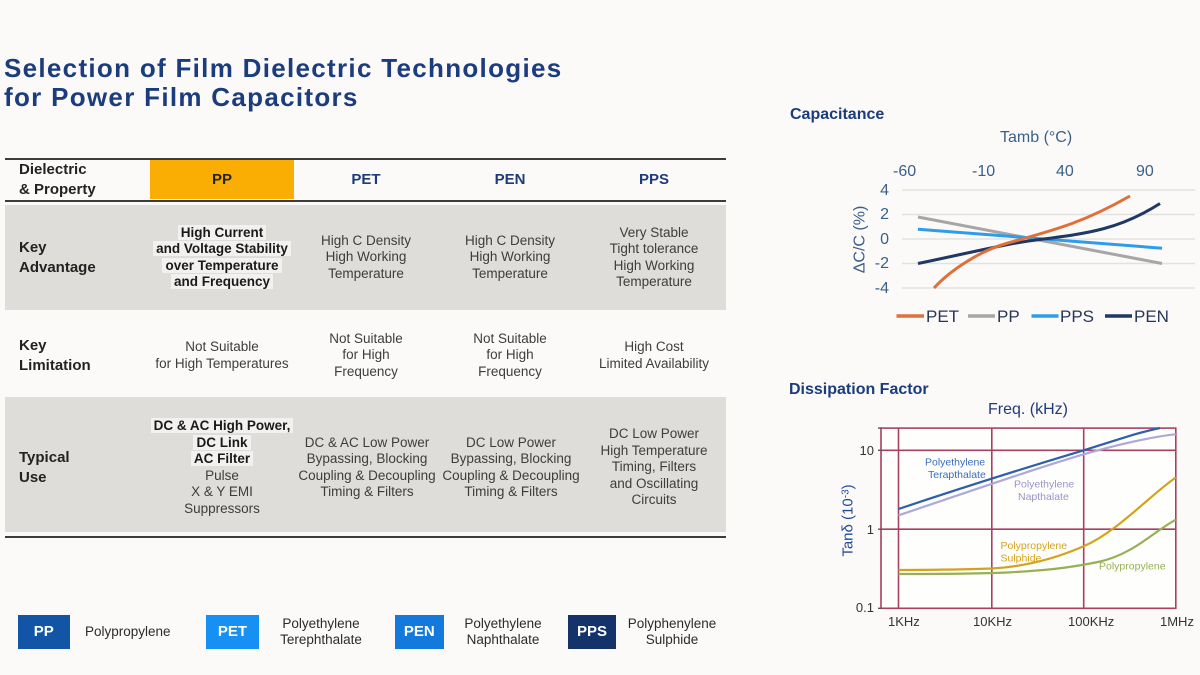 The image size is (1200, 675). What do you see at coordinates (1043, 497) in the screenshot?
I see `svg-text: Napthalate` at bounding box center [1043, 497].